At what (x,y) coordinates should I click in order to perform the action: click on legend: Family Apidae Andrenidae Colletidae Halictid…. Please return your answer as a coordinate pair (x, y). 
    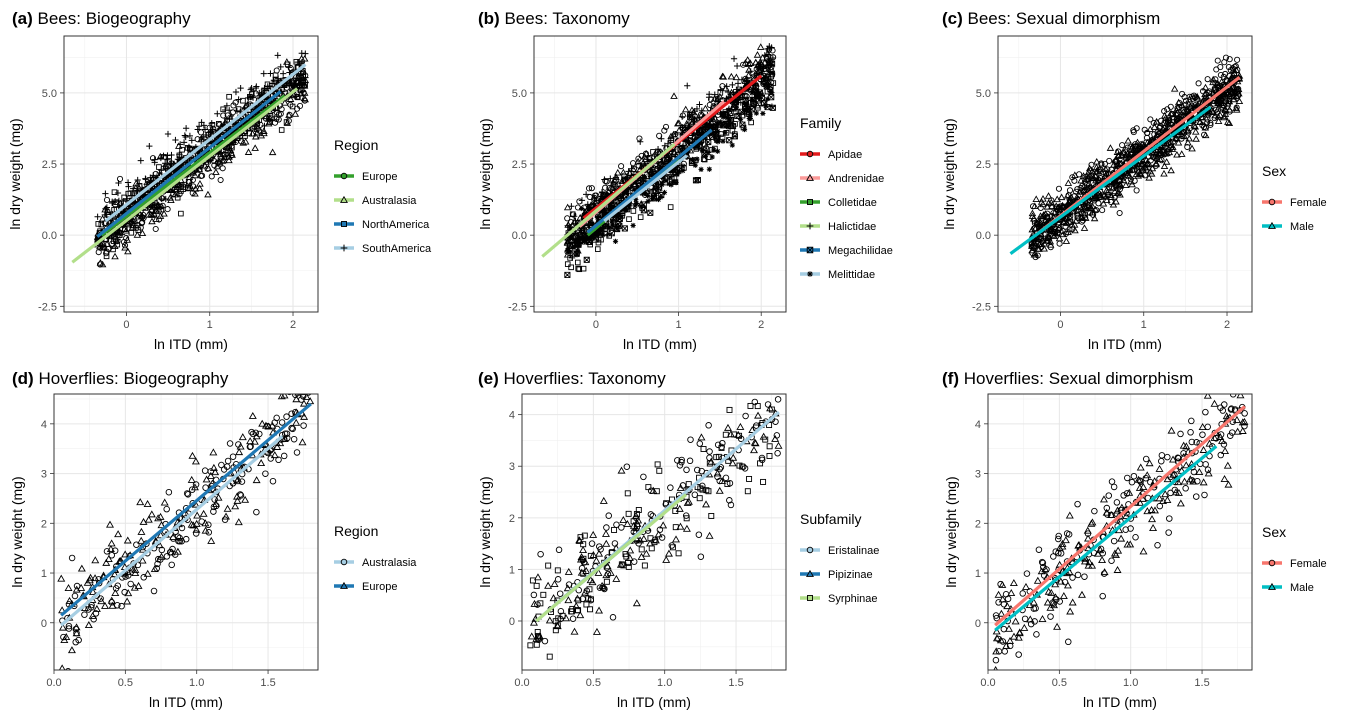
    Looking at the image, I should click on (846, 198).